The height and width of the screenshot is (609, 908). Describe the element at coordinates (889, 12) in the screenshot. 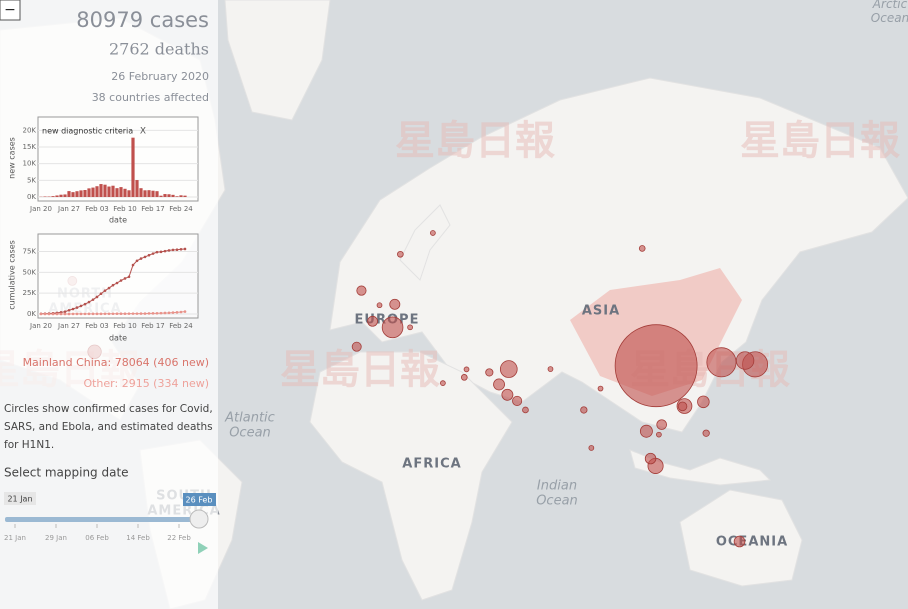

I see `region-label: Arctic Ocean` at that location.